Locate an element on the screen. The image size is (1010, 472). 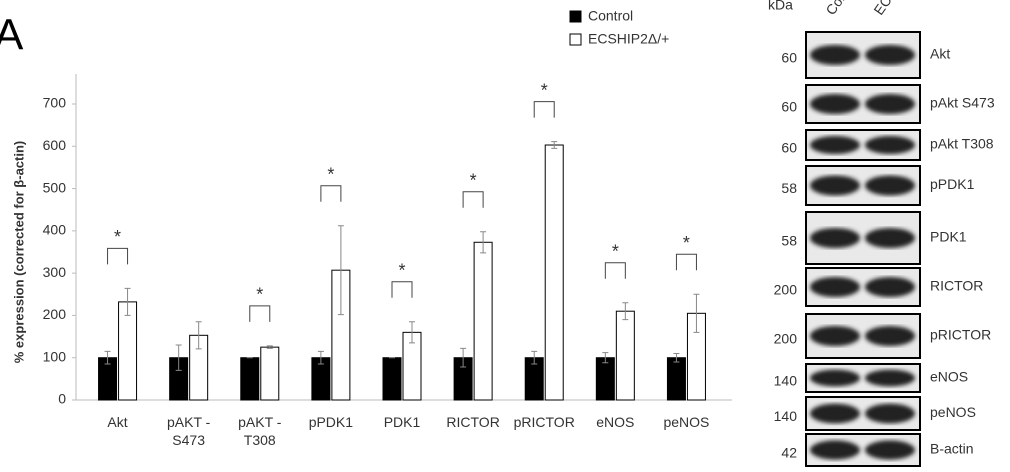
y-tick-label: 700 is located at coordinates (55, 103).